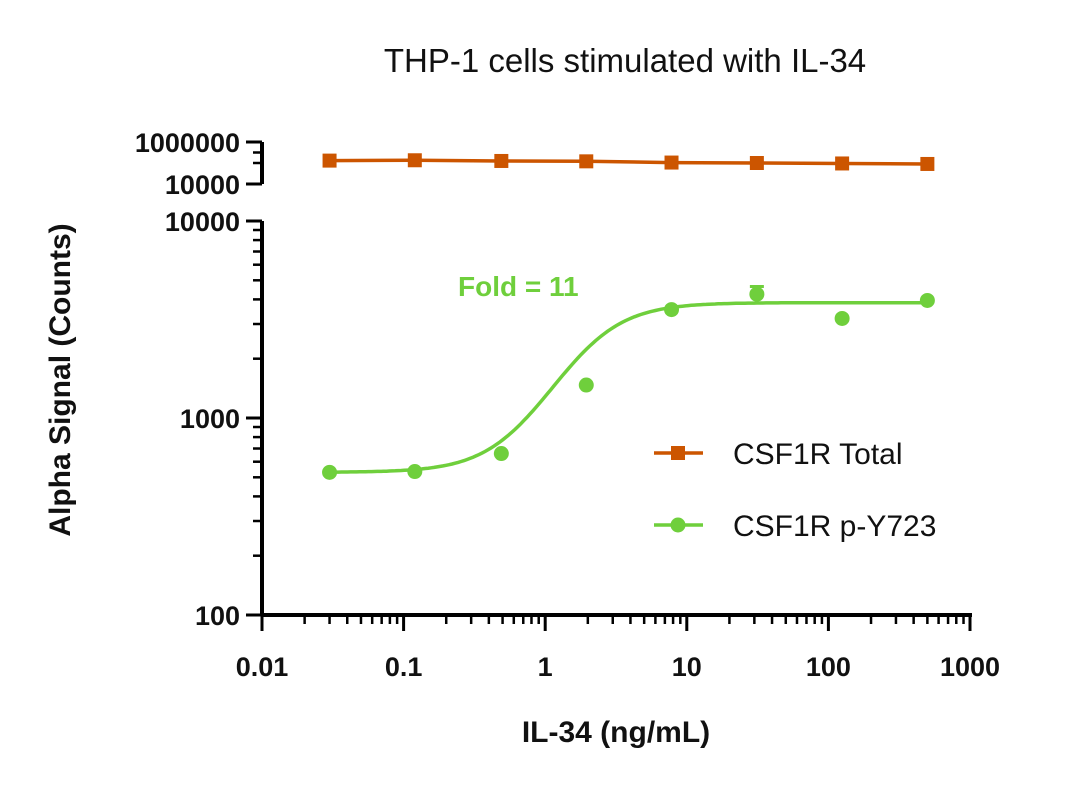  What do you see at coordinates (828, 667) in the screenshot?
I see `x-tick-label: 100` at bounding box center [828, 667].